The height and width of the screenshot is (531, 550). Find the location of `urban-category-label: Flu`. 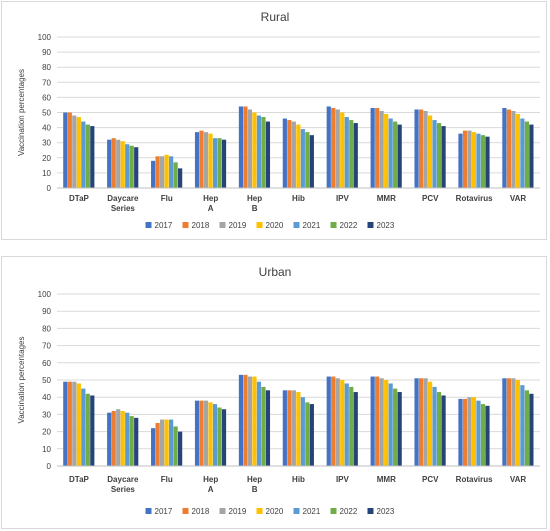

urban-category-label: Flu is located at coordinates (167, 479).